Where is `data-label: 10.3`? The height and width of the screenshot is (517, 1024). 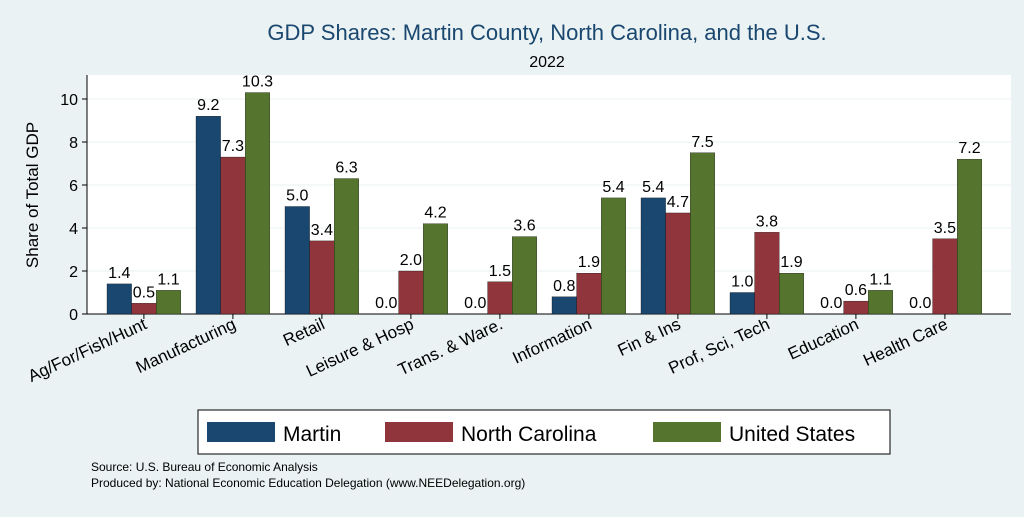
data-label: 10.3 is located at coordinates (257, 82).